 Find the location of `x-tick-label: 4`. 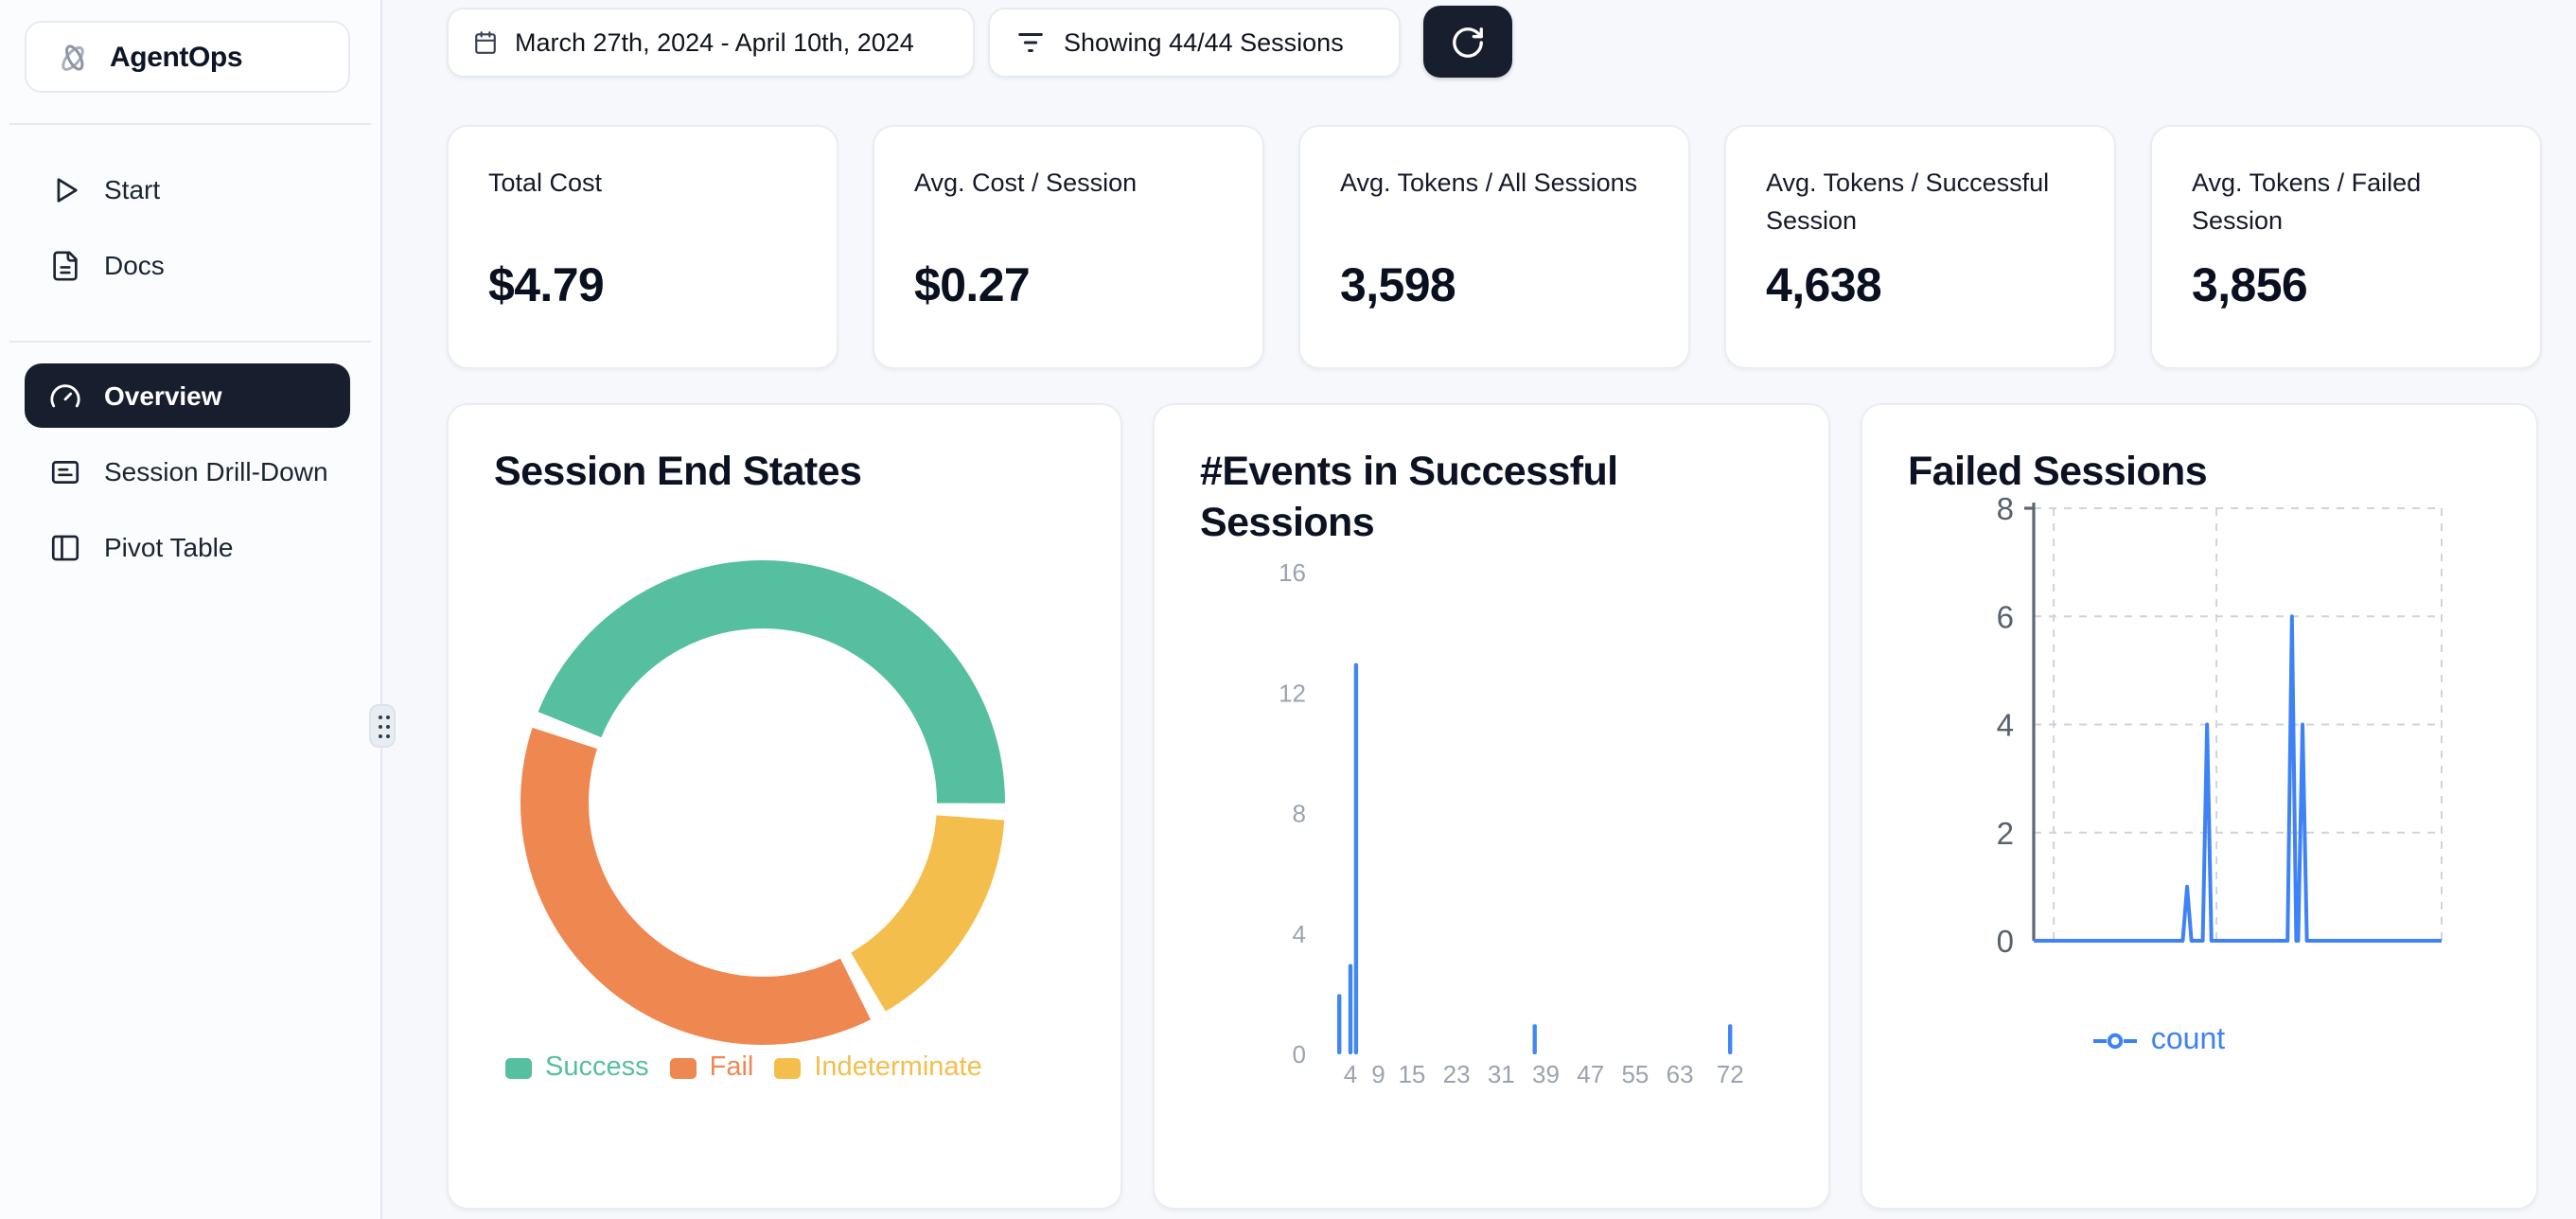

x-tick-label: 4 is located at coordinates (1350, 1074).